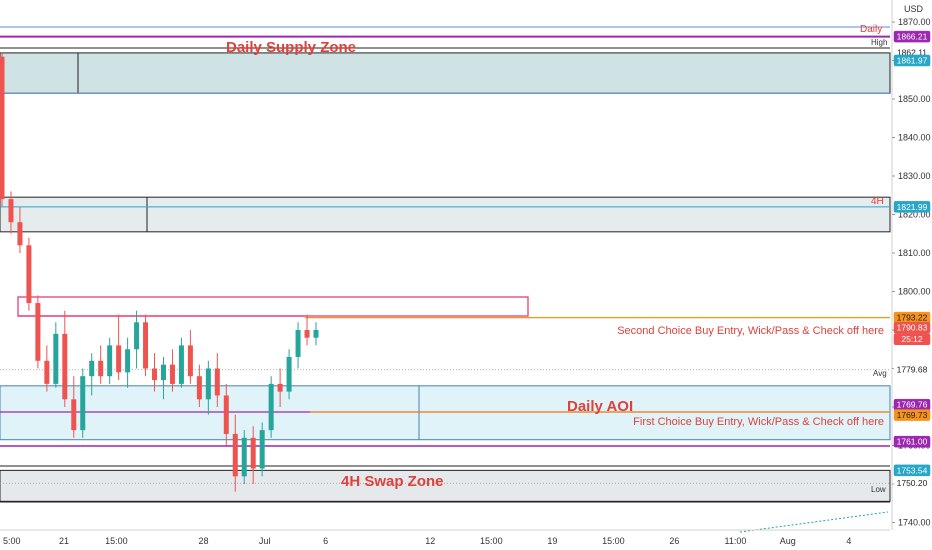 This screenshot has width=932, height=550. What do you see at coordinates (871, 29) in the screenshot?
I see `daily-line-label: Daily` at bounding box center [871, 29].